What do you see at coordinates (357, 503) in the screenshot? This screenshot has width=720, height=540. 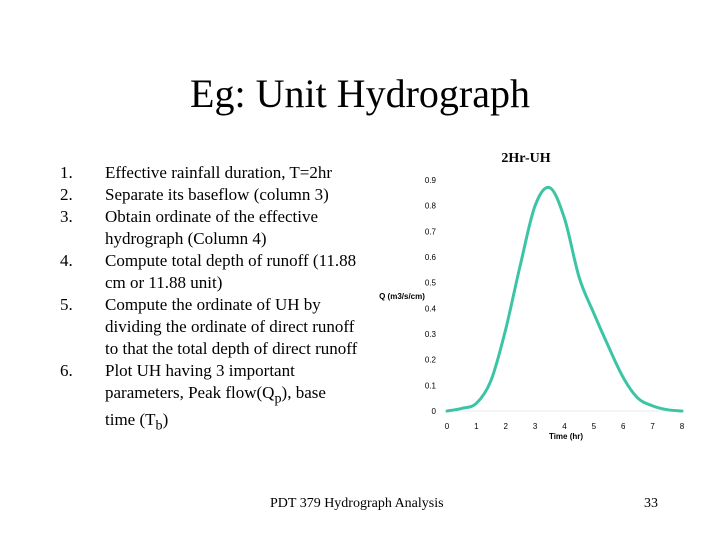 I see `footer-text: PDT 379 Hydrograph Analysis` at bounding box center [357, 503].